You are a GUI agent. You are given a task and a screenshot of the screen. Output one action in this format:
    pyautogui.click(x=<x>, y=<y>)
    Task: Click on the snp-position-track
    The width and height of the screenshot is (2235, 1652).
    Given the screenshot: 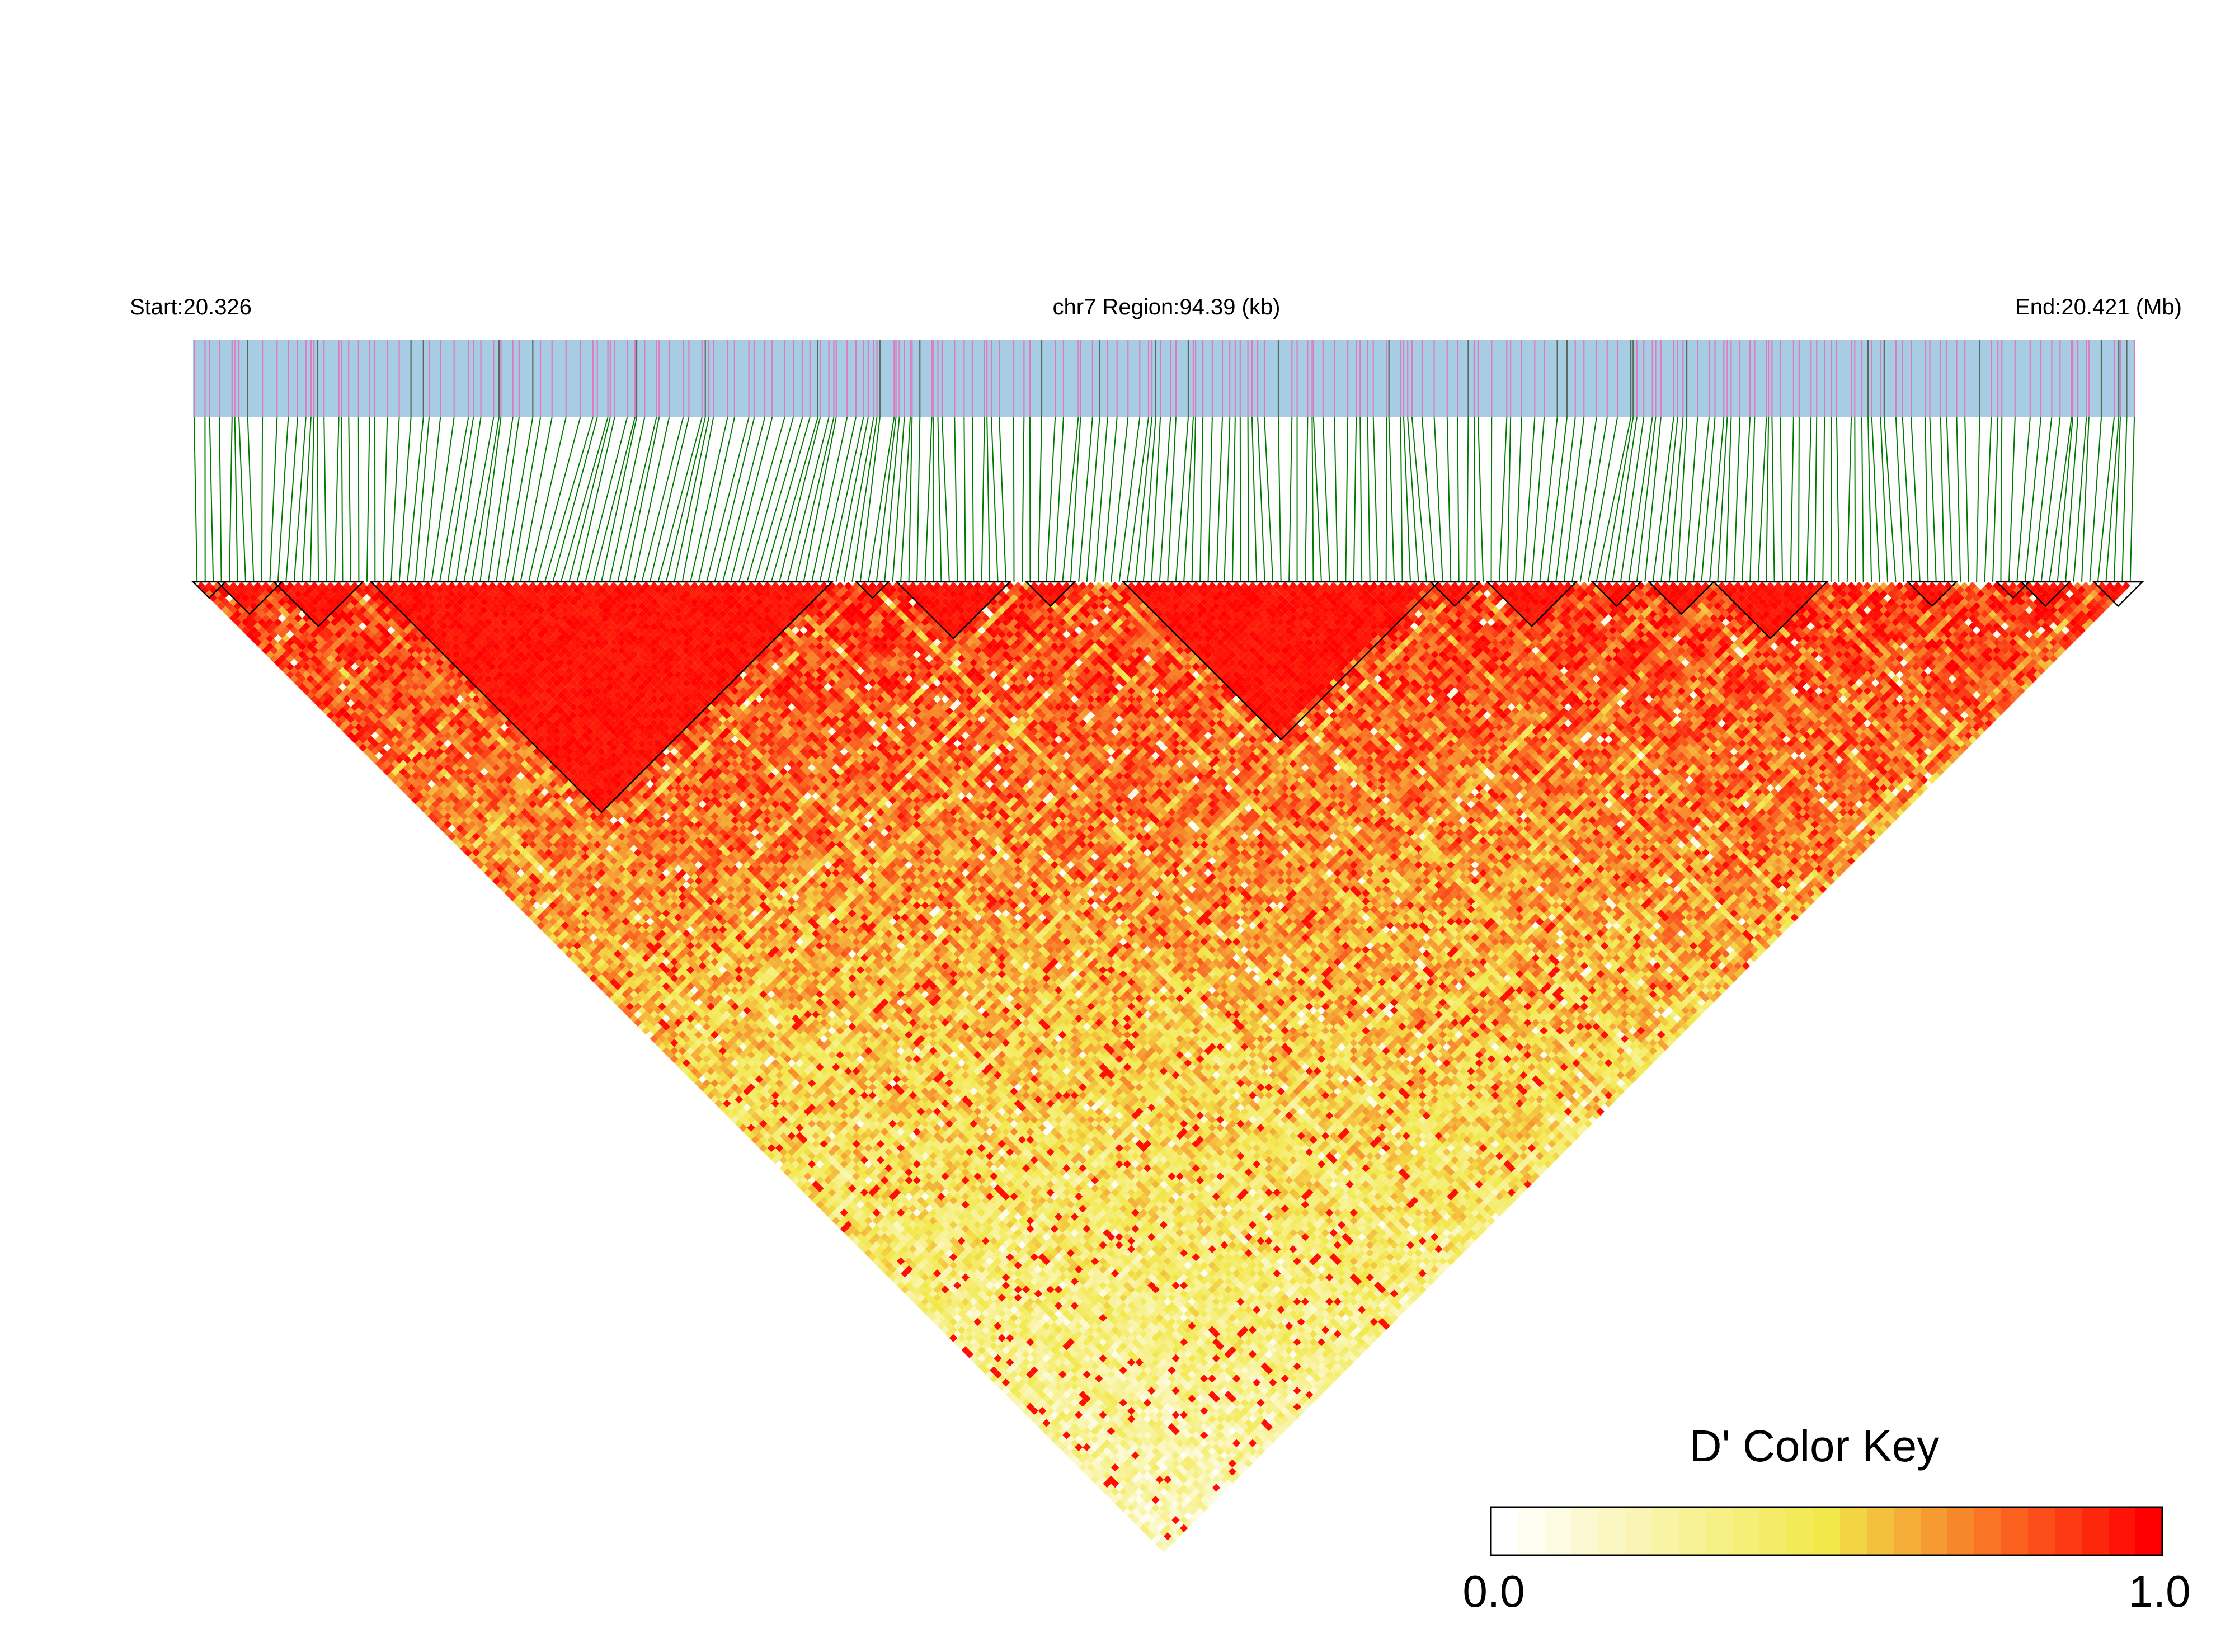 What is the action you would take?
    pyautogui.click(x=1164, y=379)
    